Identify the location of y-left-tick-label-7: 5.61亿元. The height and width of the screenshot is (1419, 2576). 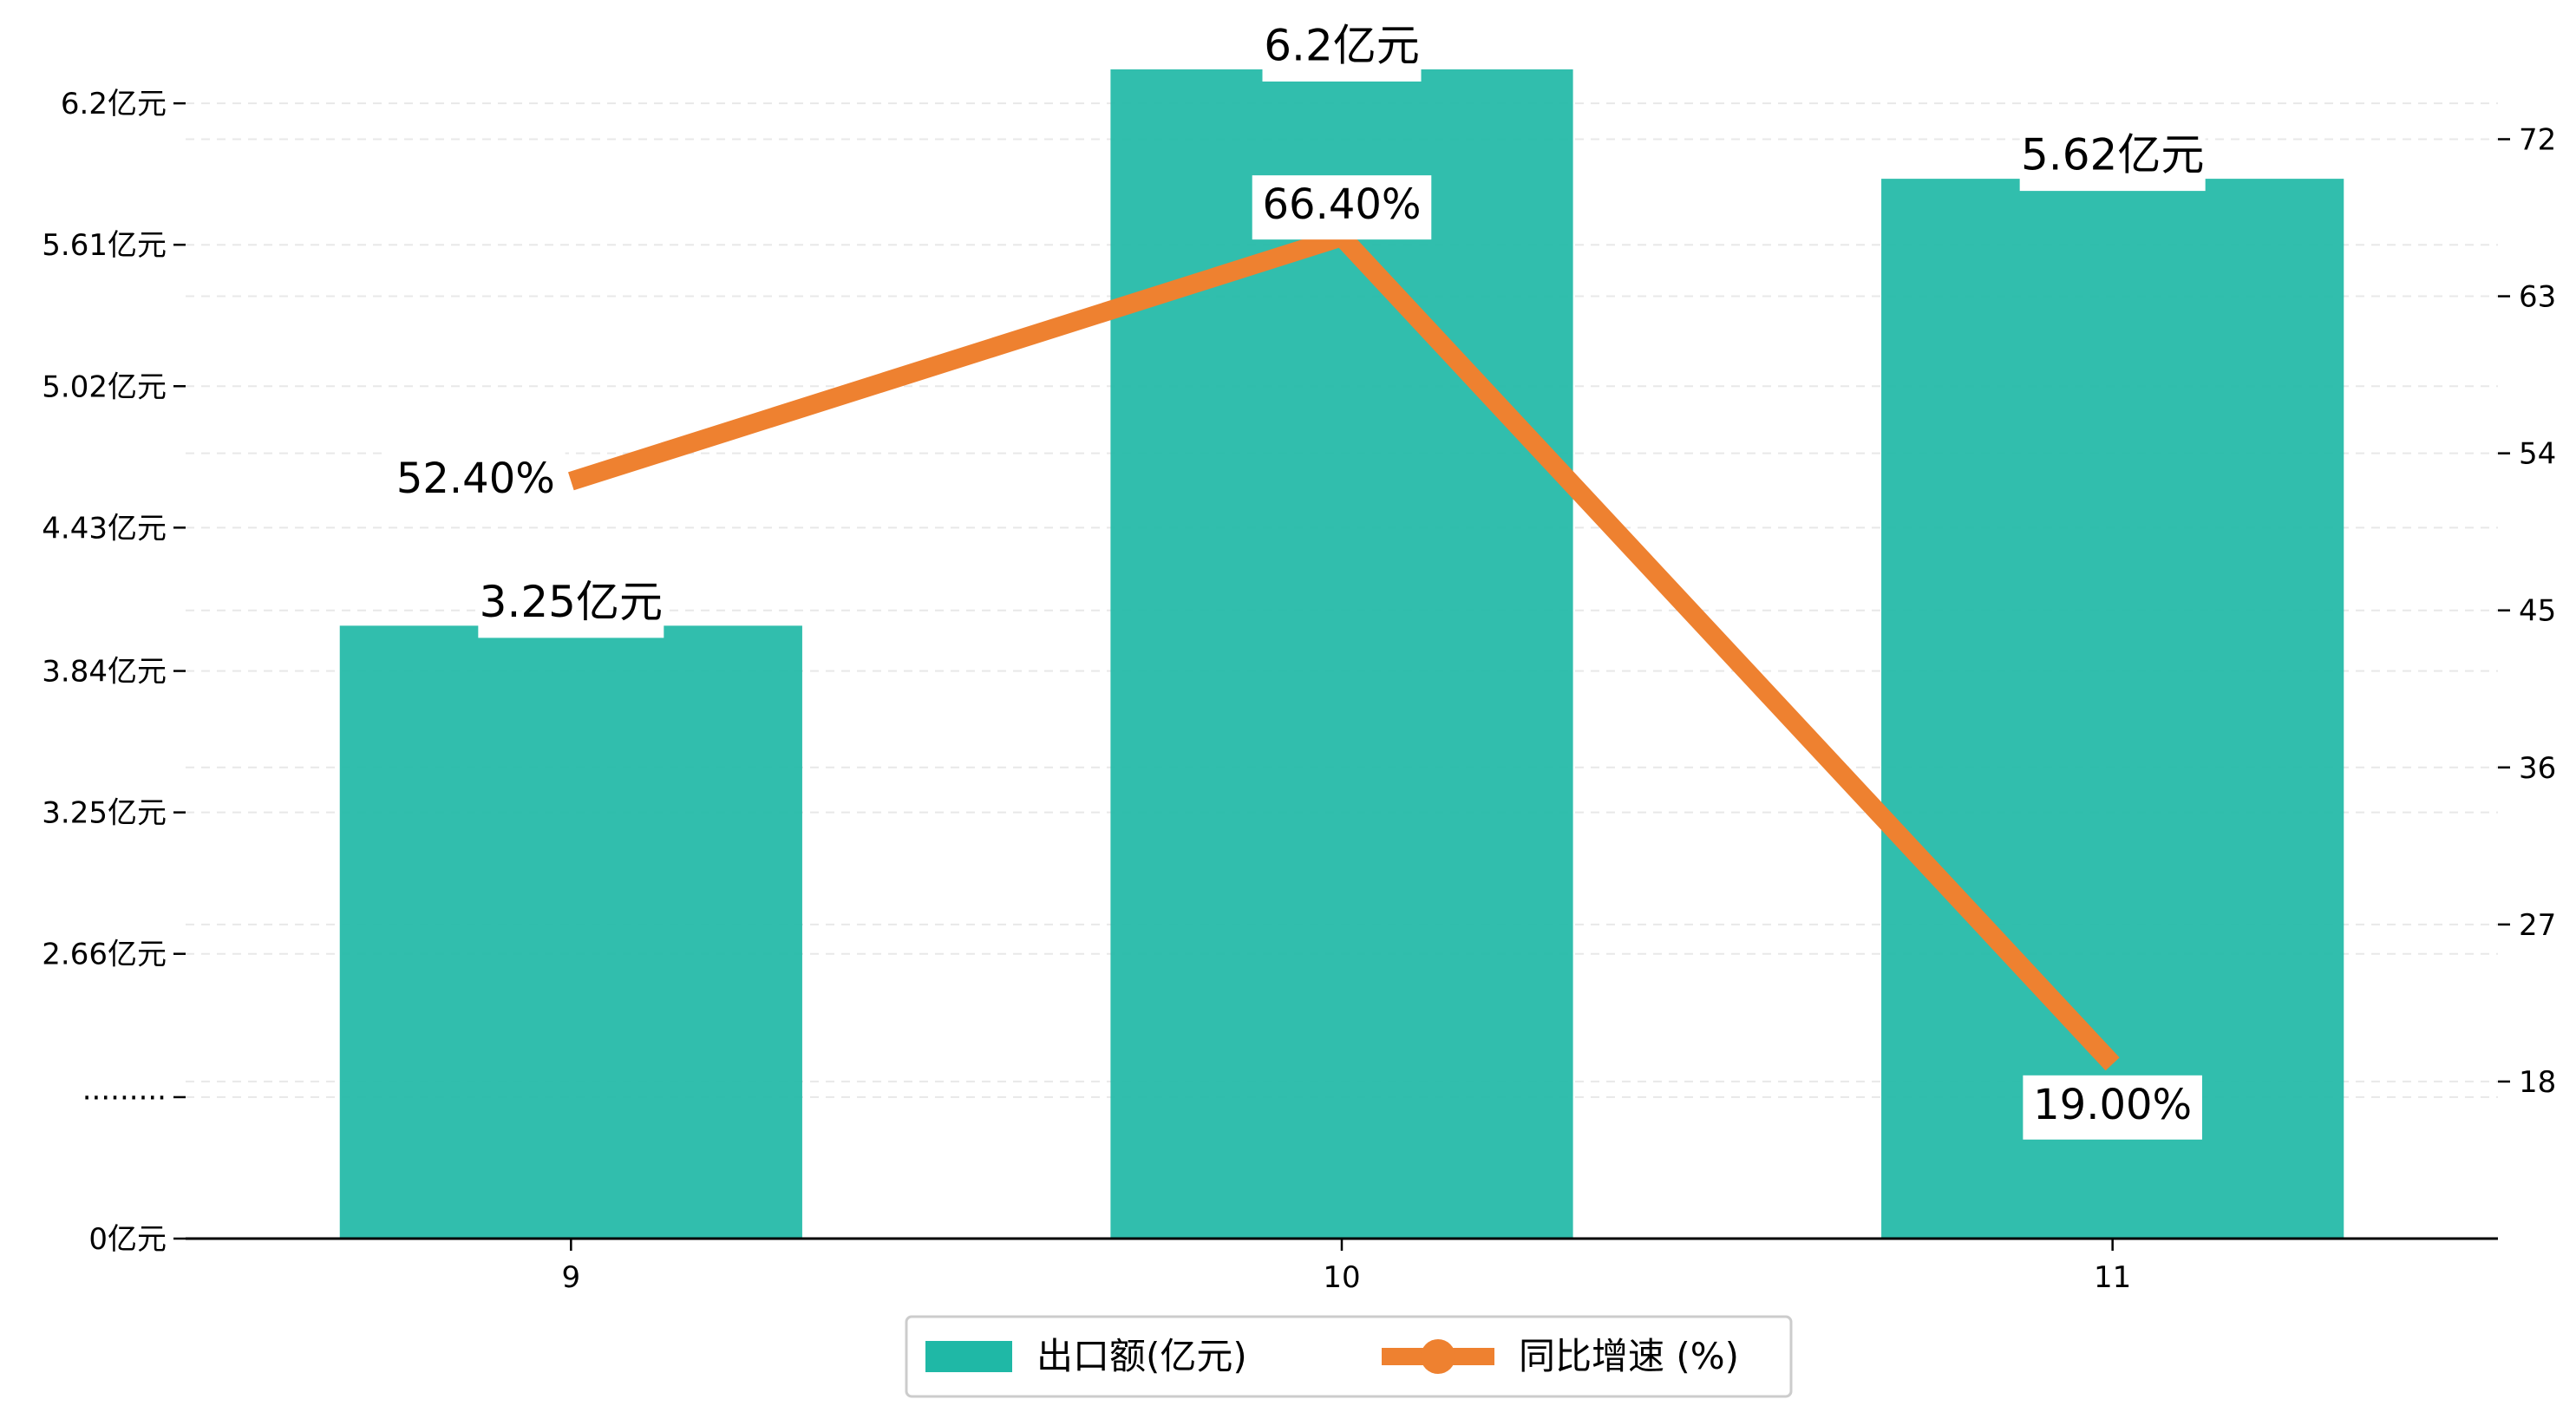
(104, 245).